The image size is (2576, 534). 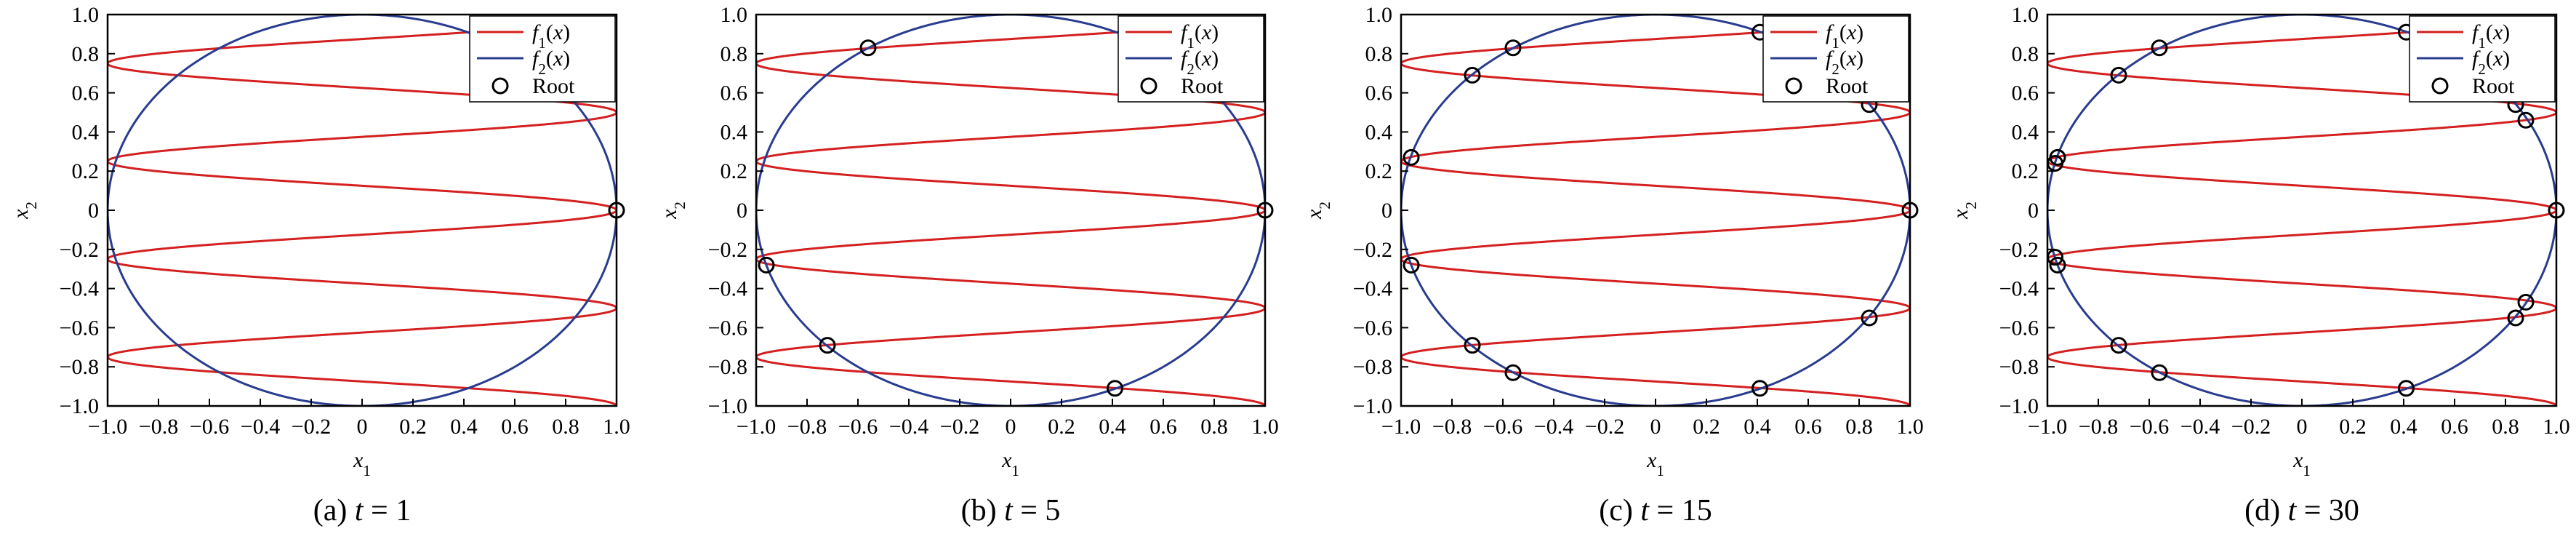 What do you see at coordinates (2301, 510) in the screenshot?
I see `panel-caption: (d) t = 30` at bounding box center [2301, 510].